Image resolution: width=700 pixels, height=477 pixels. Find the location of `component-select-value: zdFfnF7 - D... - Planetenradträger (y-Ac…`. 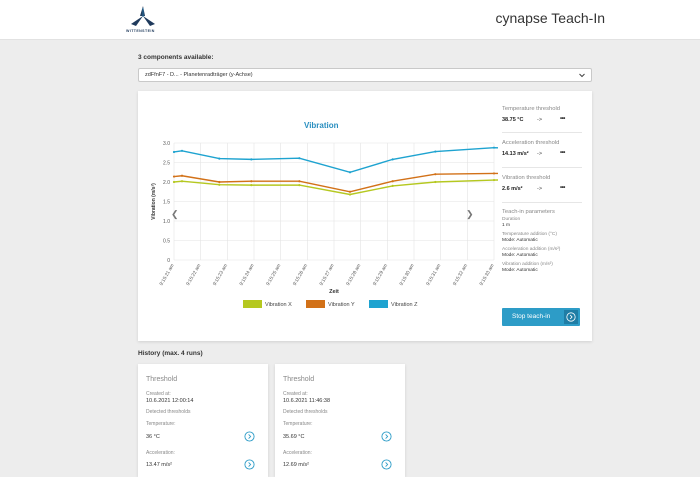

component-select-value: zdFfnF7 - D... - Planetenradträger (y-Ac… is located at coordinates (199, 75).